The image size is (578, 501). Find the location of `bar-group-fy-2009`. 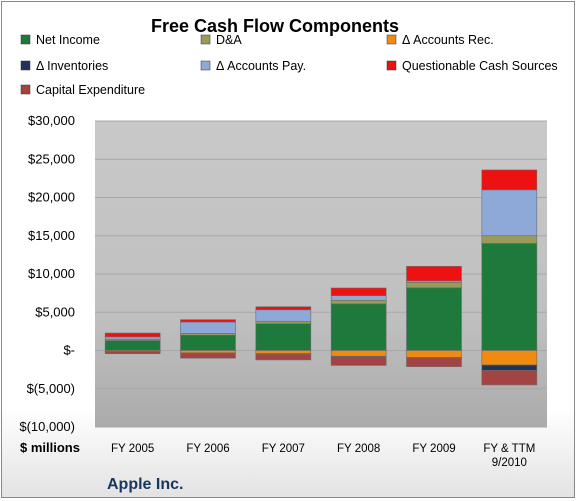

bar-group-fy-2009 is located at coordinates (434, 316).